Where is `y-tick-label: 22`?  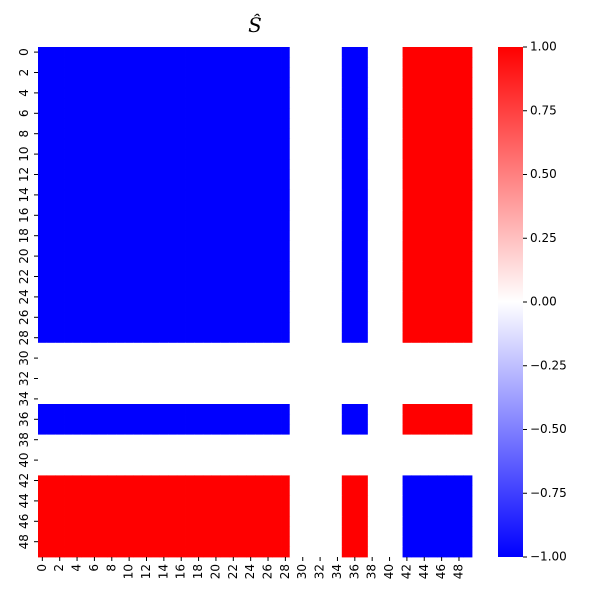 y-tick-label: 22 is located at coordinates (24, 276).